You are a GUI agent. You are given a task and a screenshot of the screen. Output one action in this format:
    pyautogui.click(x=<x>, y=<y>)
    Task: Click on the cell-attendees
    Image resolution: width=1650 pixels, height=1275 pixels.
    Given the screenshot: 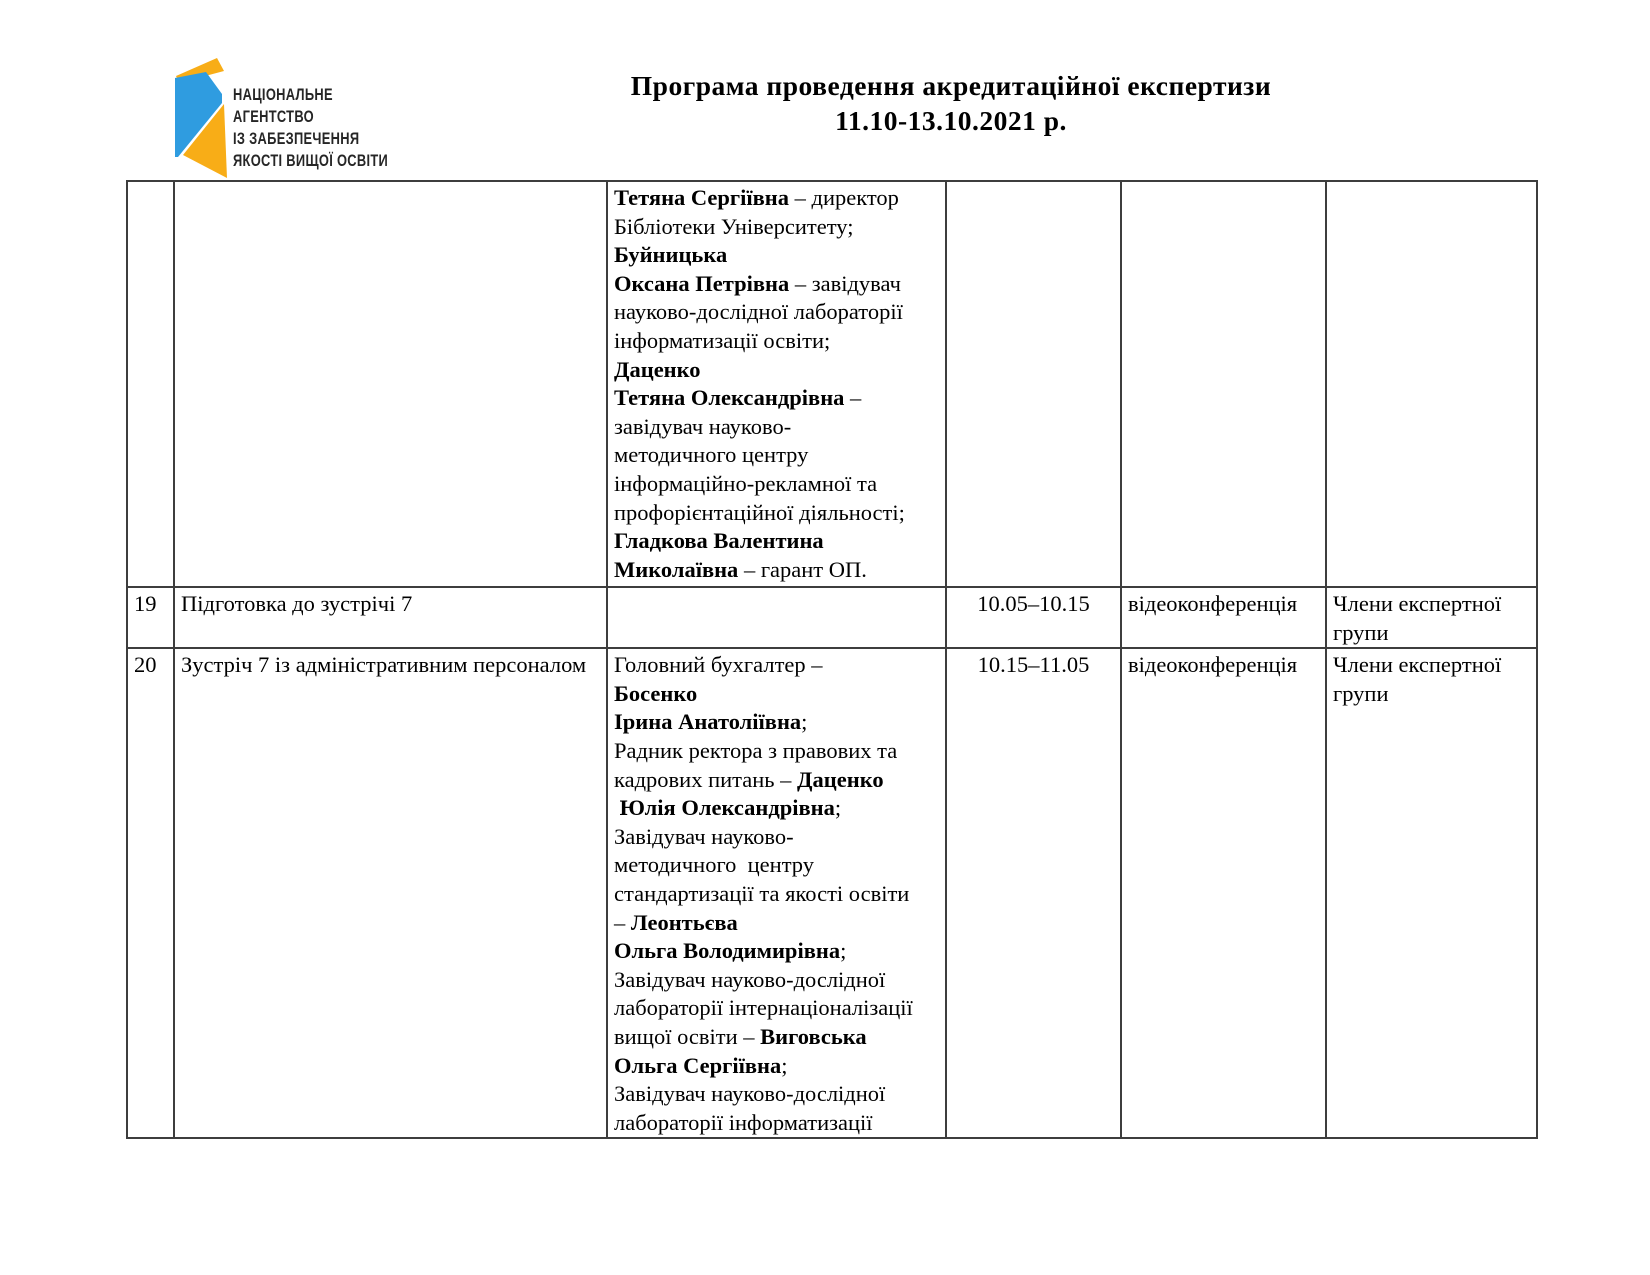 What is the action you would take?
    pyautogui.click(x=1431, y=384)
    